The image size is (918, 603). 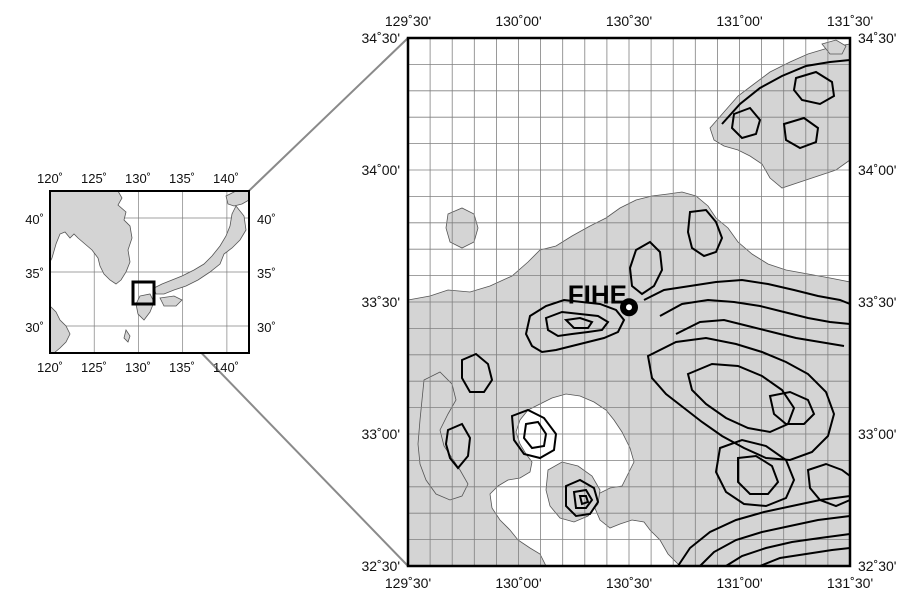 I want to click on contour-kuju-outer, so click(x=755, y=473).